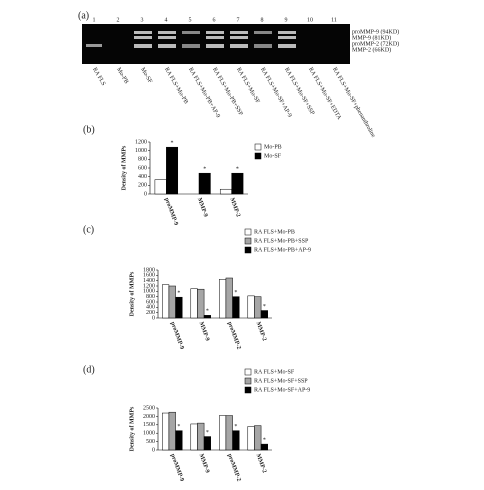 This screenshot has height=490, width=484. I want to click on band-label: MMP-9 (81KD), so click(371, 37).